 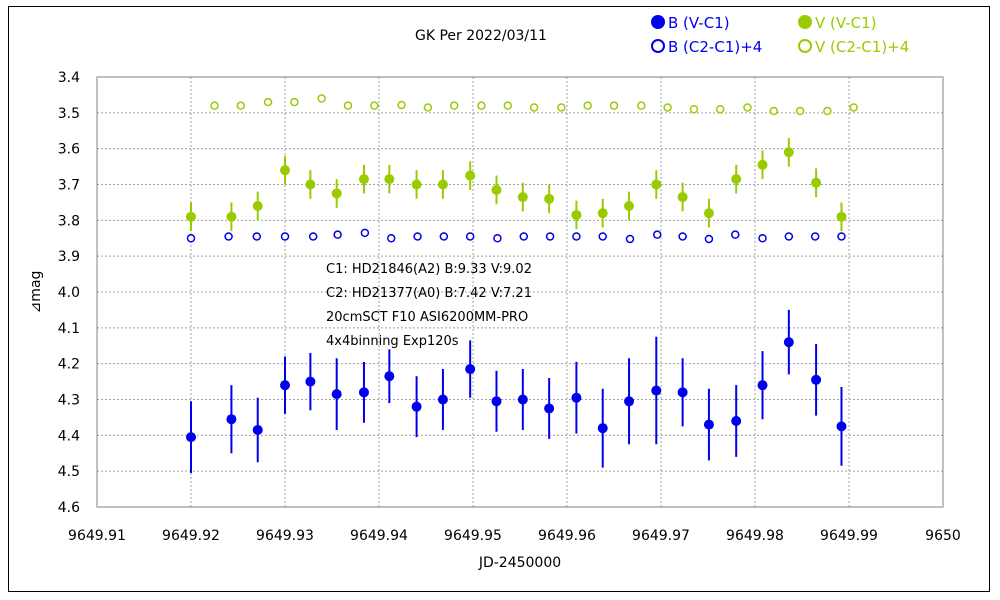 What do you see at coordinates (427, 317) in the screenshot?
I see `annotation-telescope: 20cmSCT F10 ASI6200MM-PRO` at bounding box center [427, 317].